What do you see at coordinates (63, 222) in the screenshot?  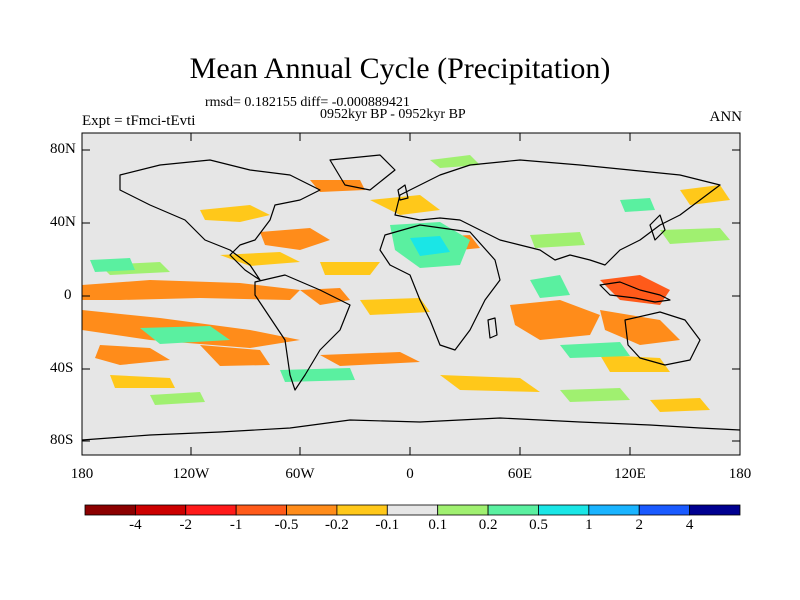 I see `lat-label: 40N` at bounding box center [63, 222].